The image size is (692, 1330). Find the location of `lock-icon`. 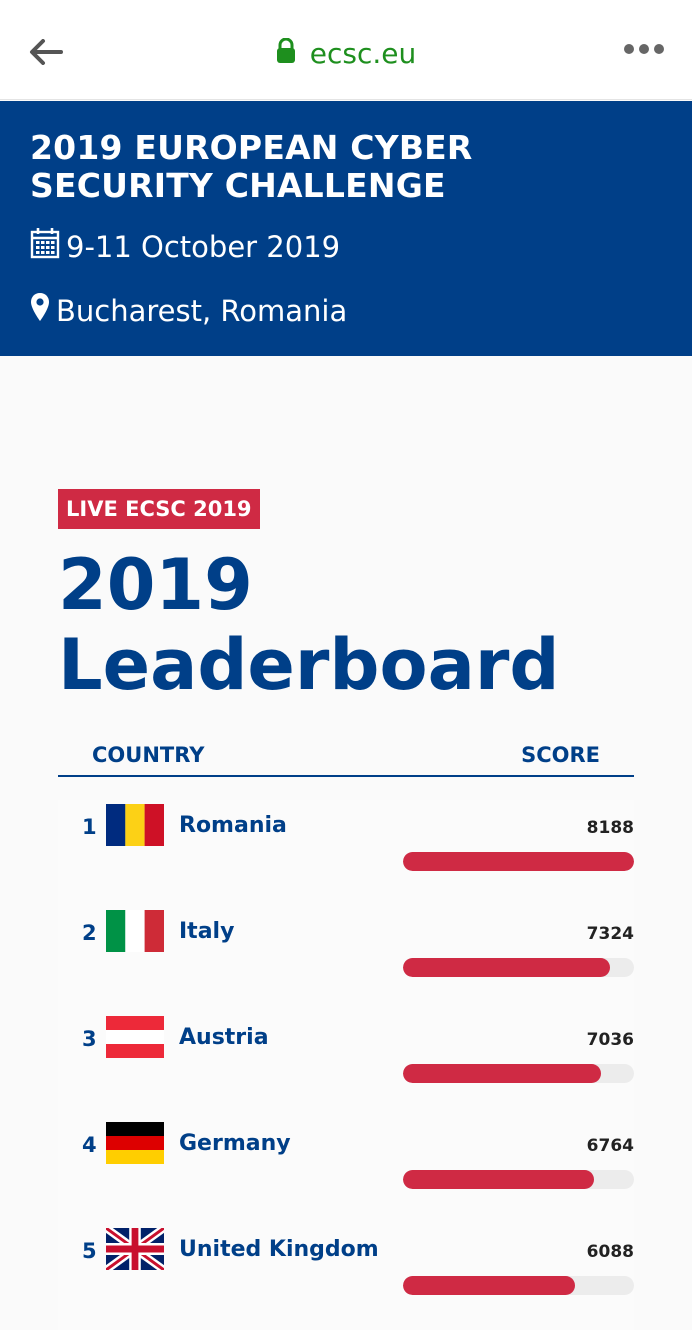

lock-icon is located at coordinates (286, 53).